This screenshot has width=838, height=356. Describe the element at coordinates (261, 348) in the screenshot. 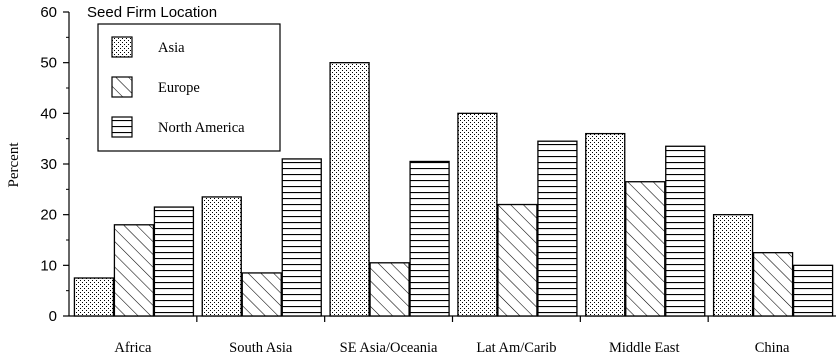

I see `x-category-label: South Asia` at that location.